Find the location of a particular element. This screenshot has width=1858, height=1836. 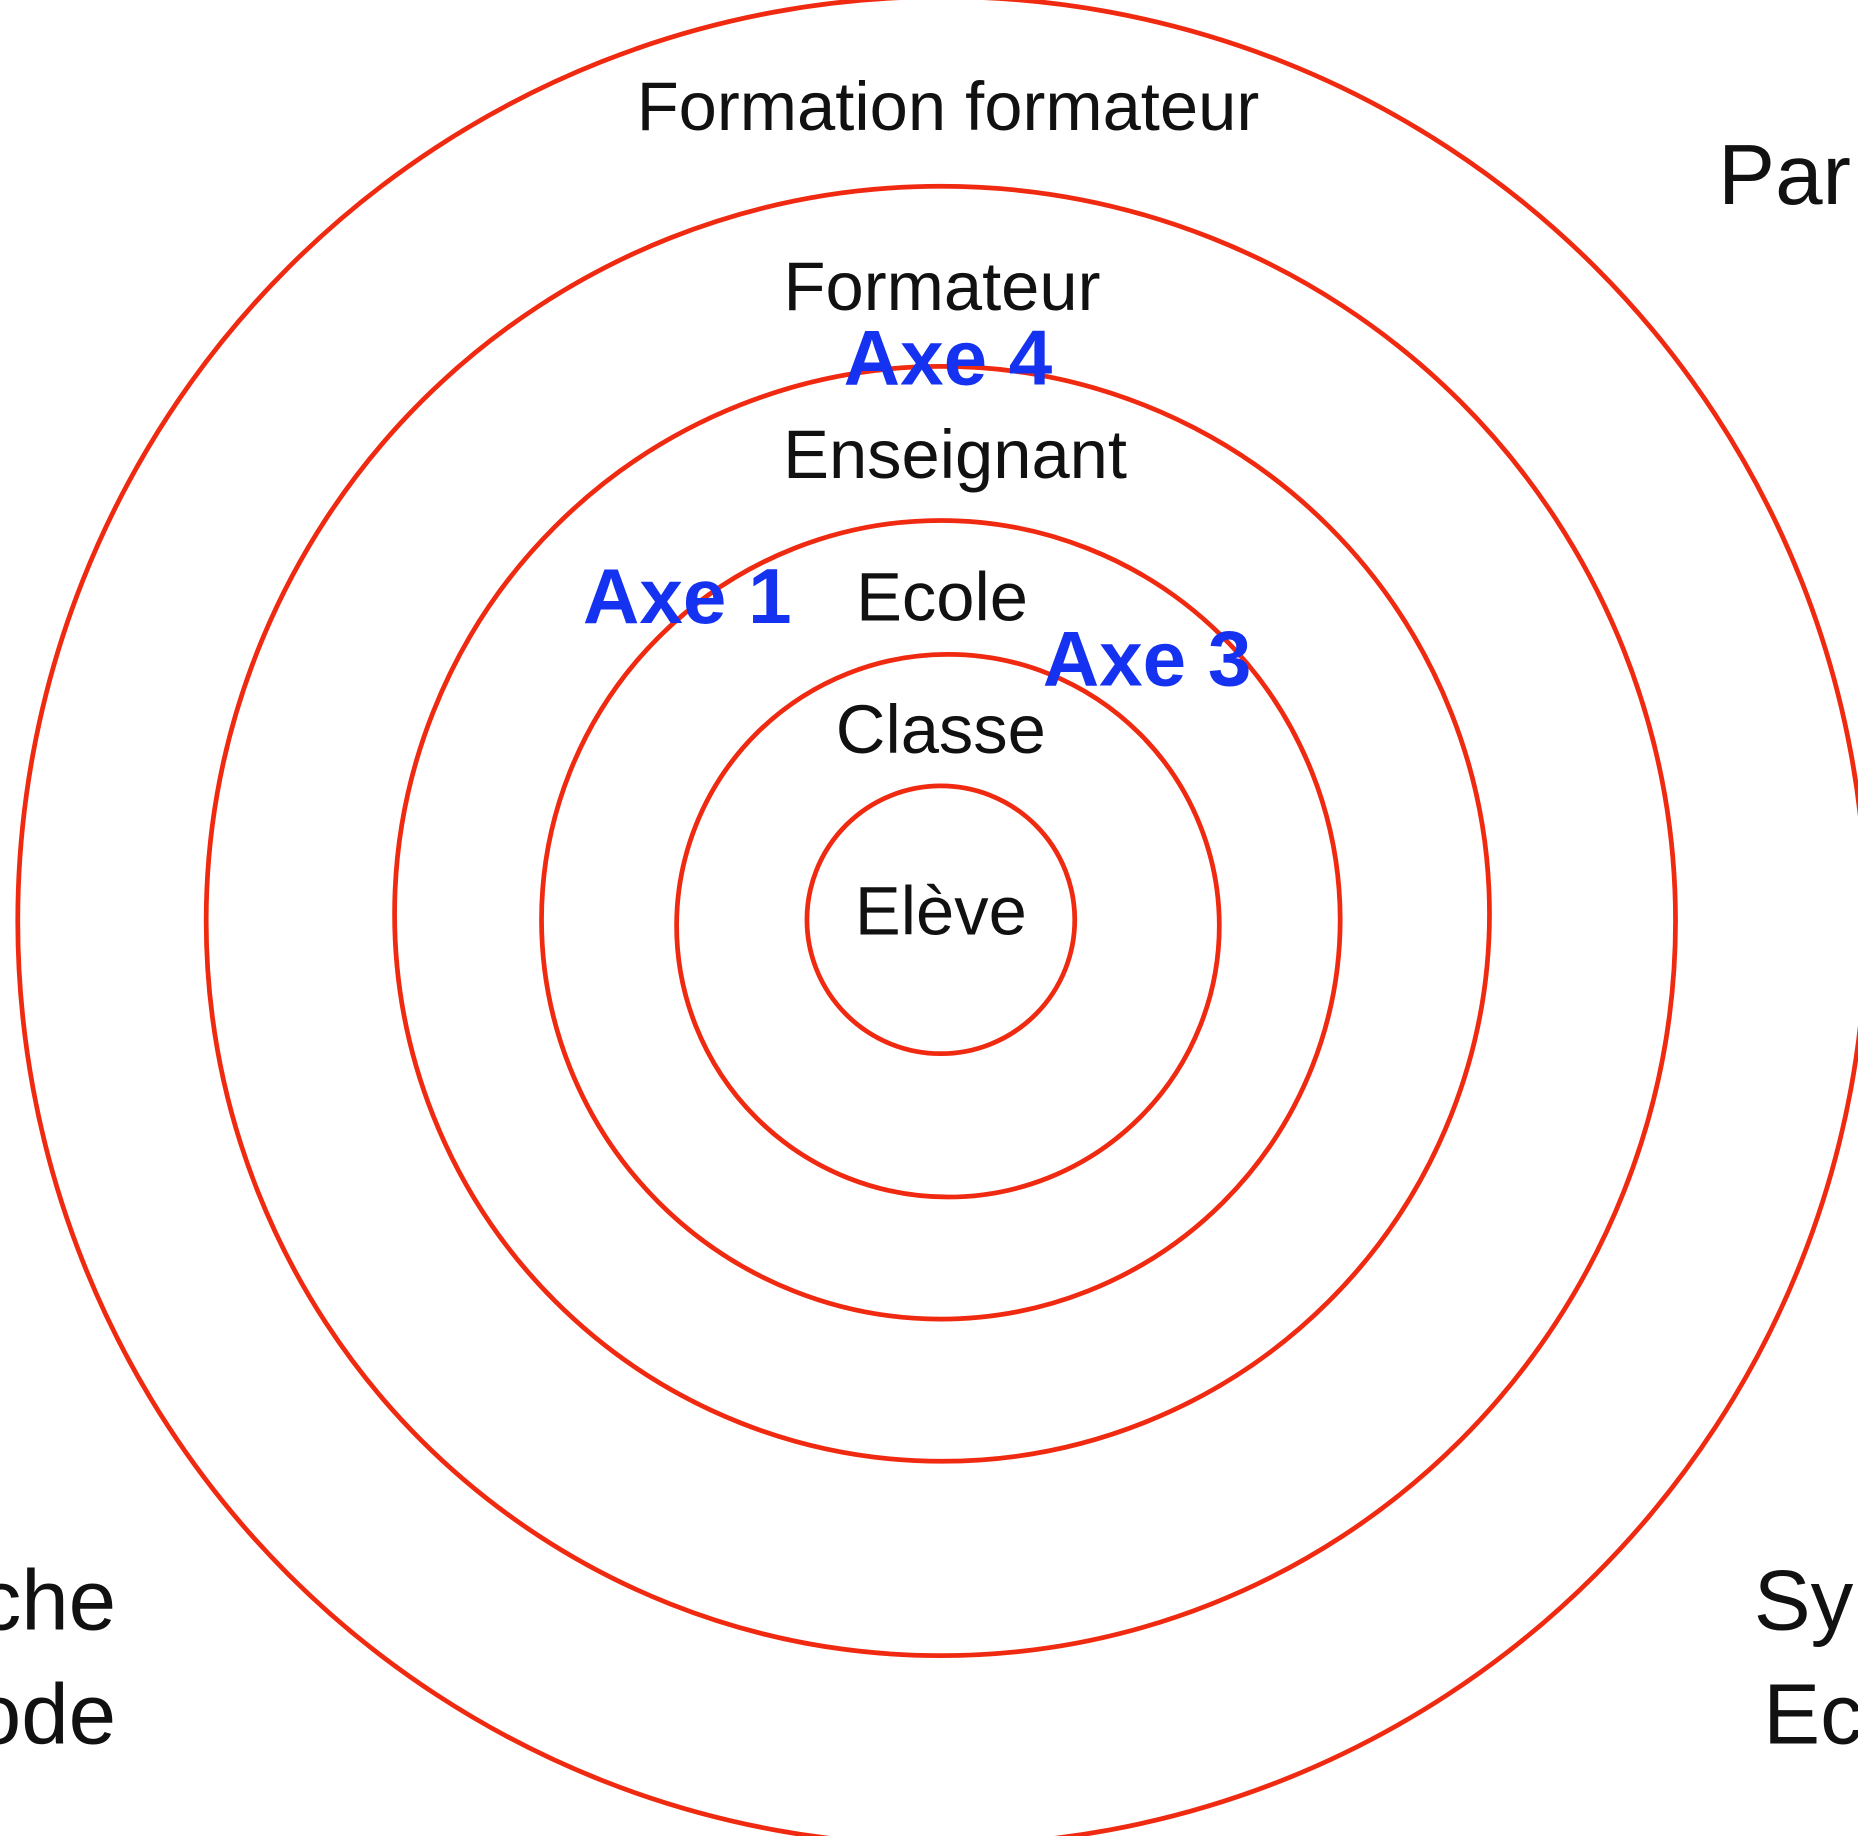

ring-label: Enseignant is located at coordinates (955, 454).